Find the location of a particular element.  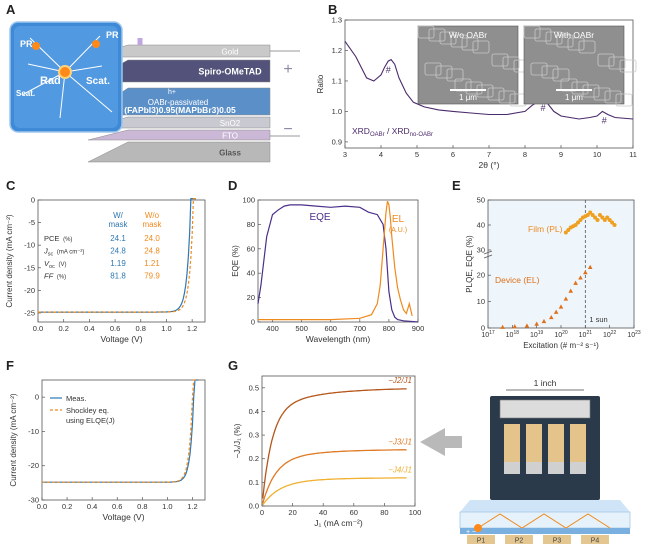

y-tick-label: 1.2 is located at coordinates (337, 50).